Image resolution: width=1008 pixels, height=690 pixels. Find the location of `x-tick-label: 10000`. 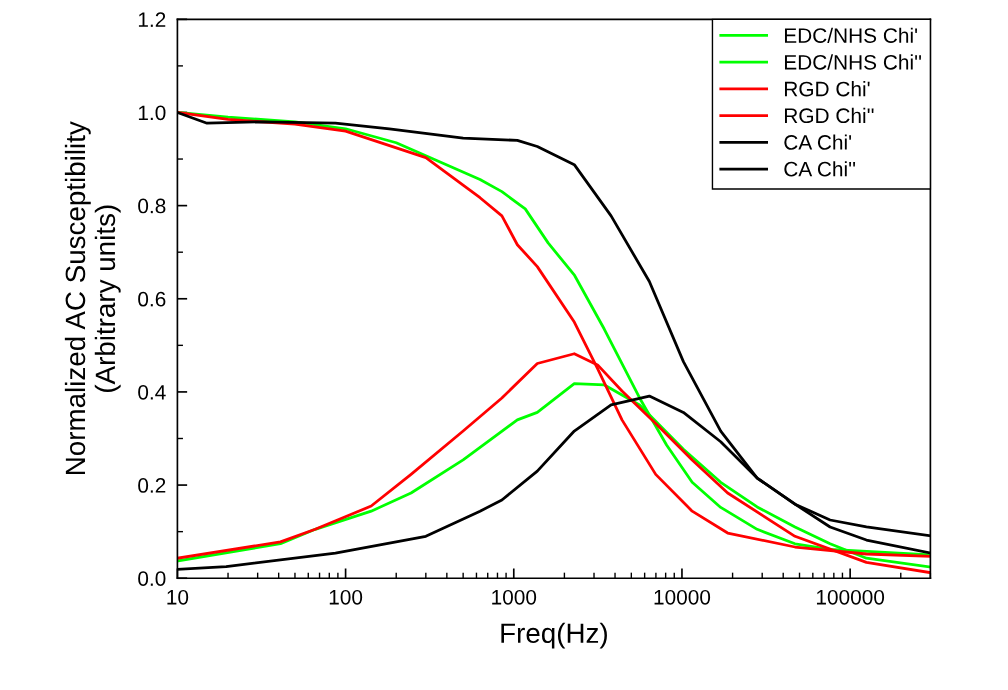

x-tick-label: 10000 is located at coordinates (682, 597).